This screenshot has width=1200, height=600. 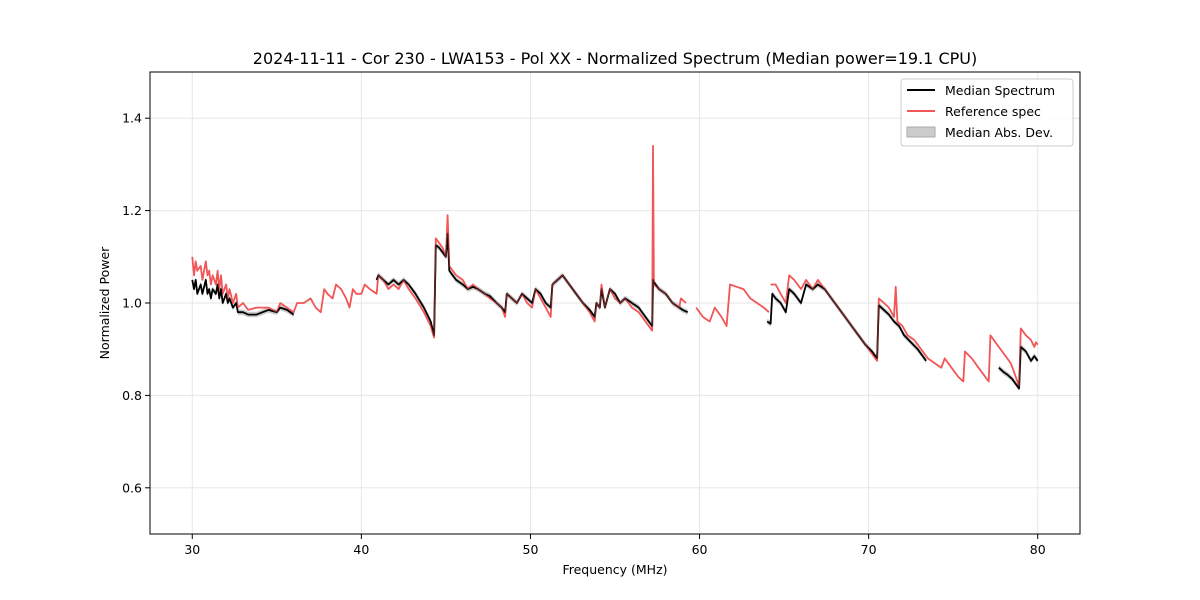 What do you see at coordinates (1000, 90) in the screenshot?
I see `legend-median-label: Median Spectrum` at bounding box center [1000, 90].